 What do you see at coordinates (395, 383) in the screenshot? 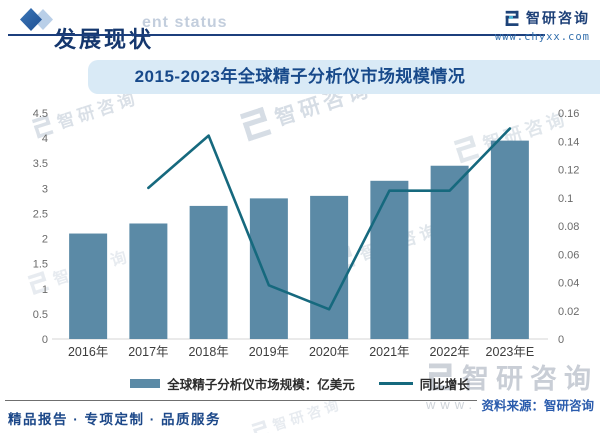
I see `legend-line-swatch` at bounding box center [395, 383].